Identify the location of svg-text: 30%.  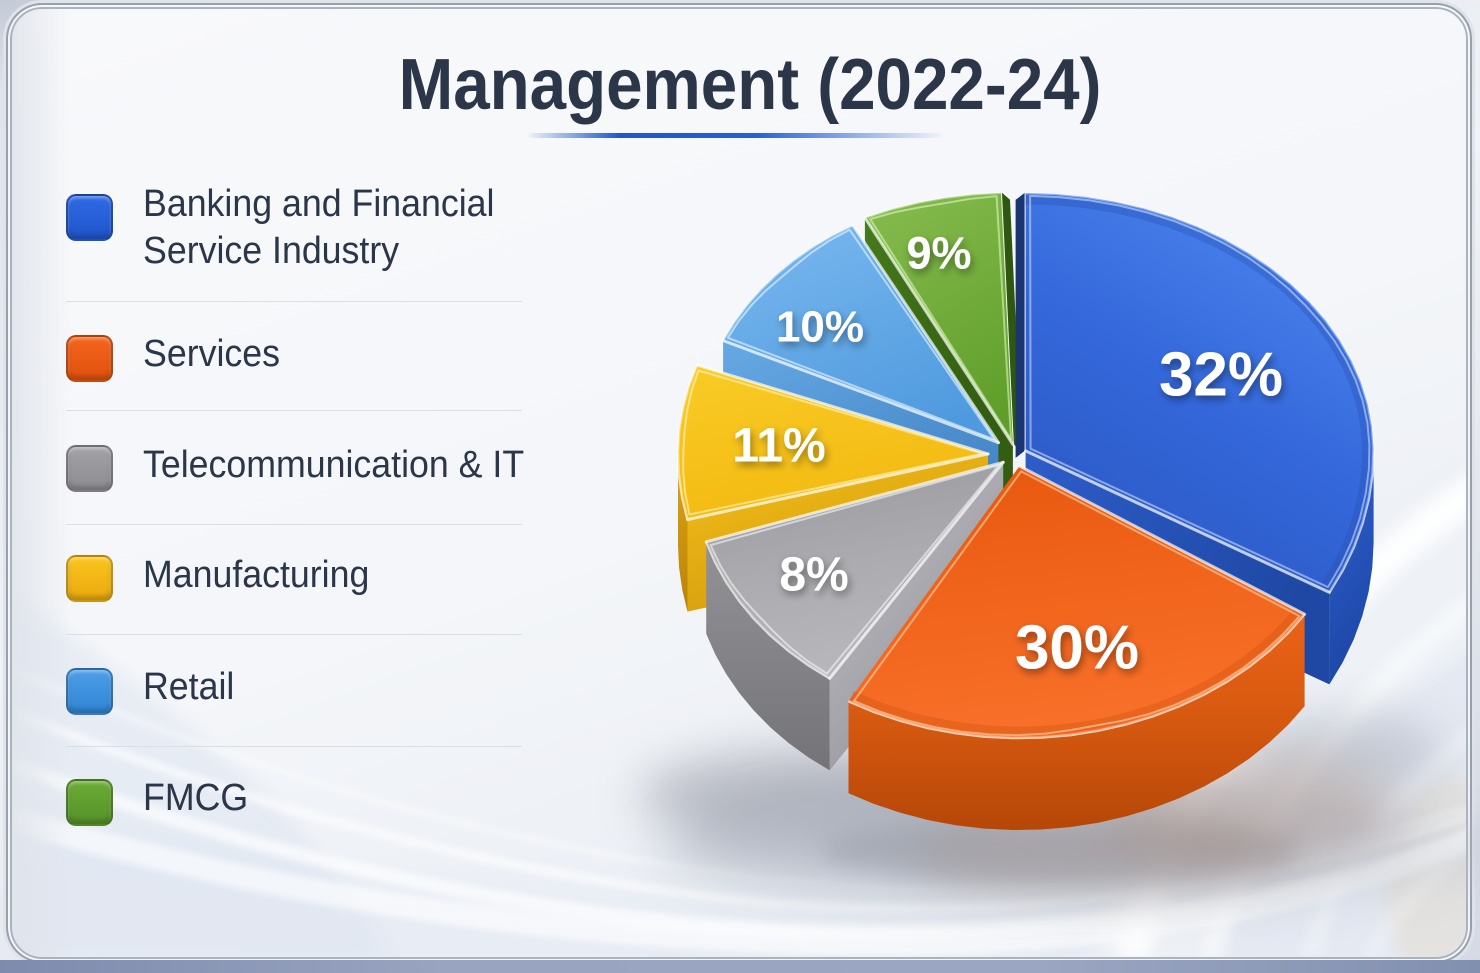
(1077, 648).